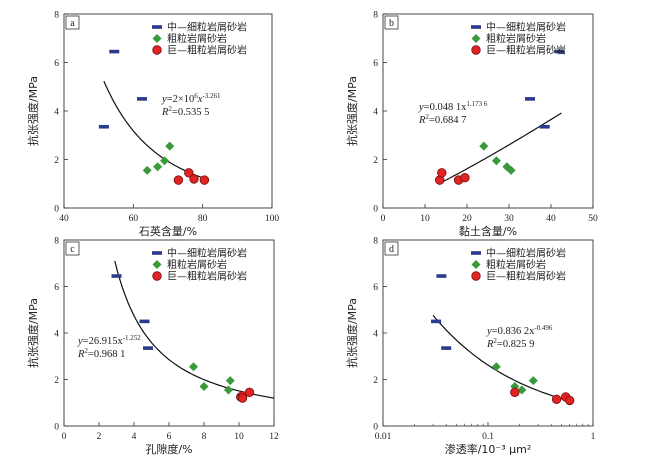  What do you see at coordinates (488, 437) in the screenshot?
I see `x-tick-label: 0.1` at bounding box center [488, 437].